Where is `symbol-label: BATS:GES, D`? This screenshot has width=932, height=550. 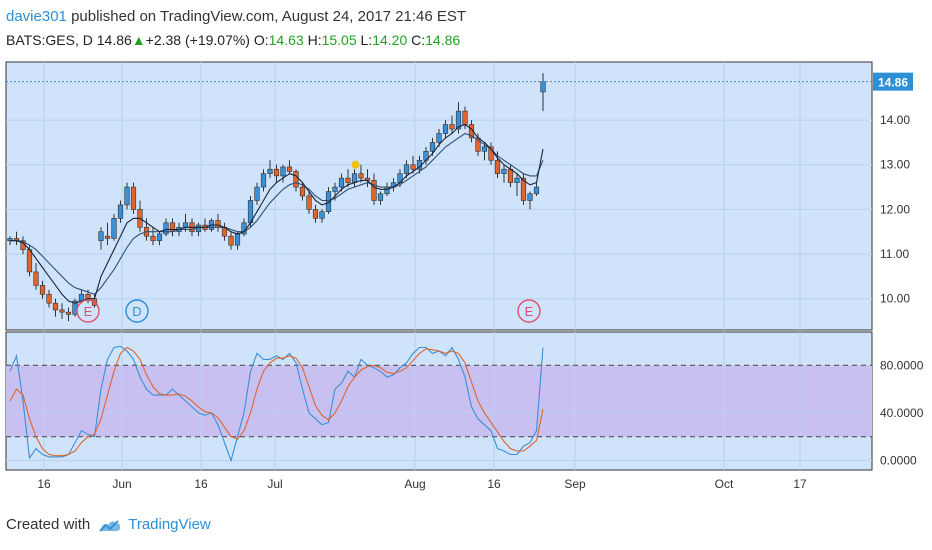
symbol-label: BATS:GES, D is located at coordinates (49, 40).